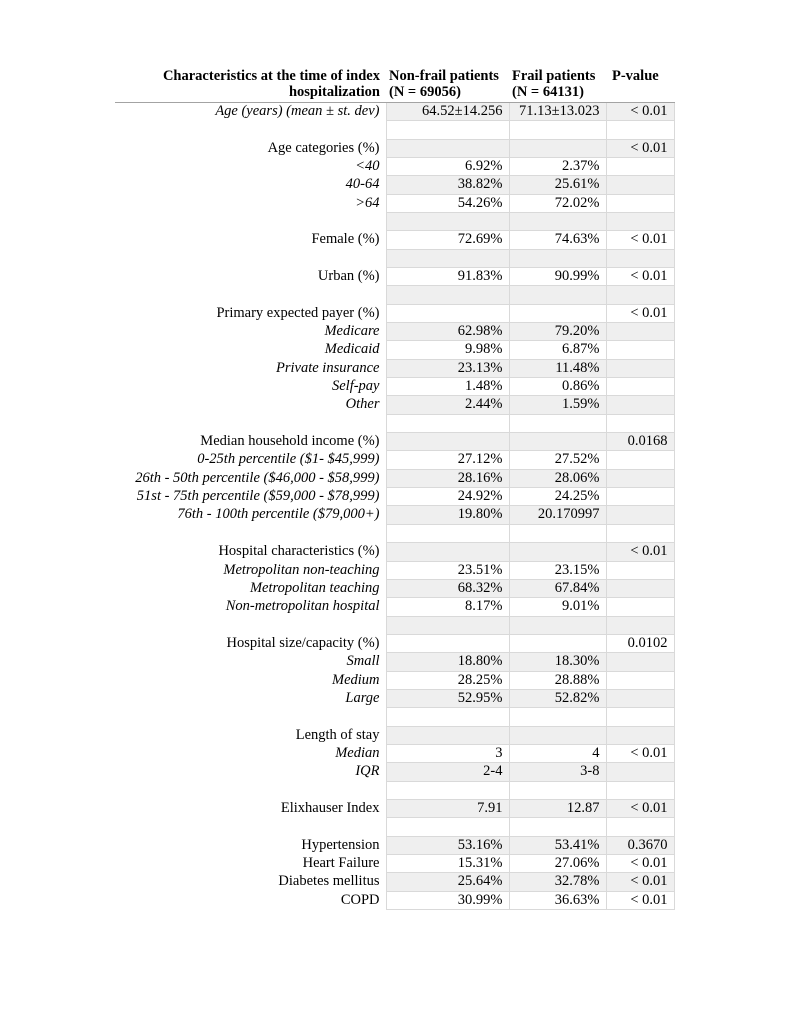 The image size is (791, 1024). Describe the element at coordinates (447, 588) in the screenshot. I see `cell-nonfrail: 68.32%` at that location.